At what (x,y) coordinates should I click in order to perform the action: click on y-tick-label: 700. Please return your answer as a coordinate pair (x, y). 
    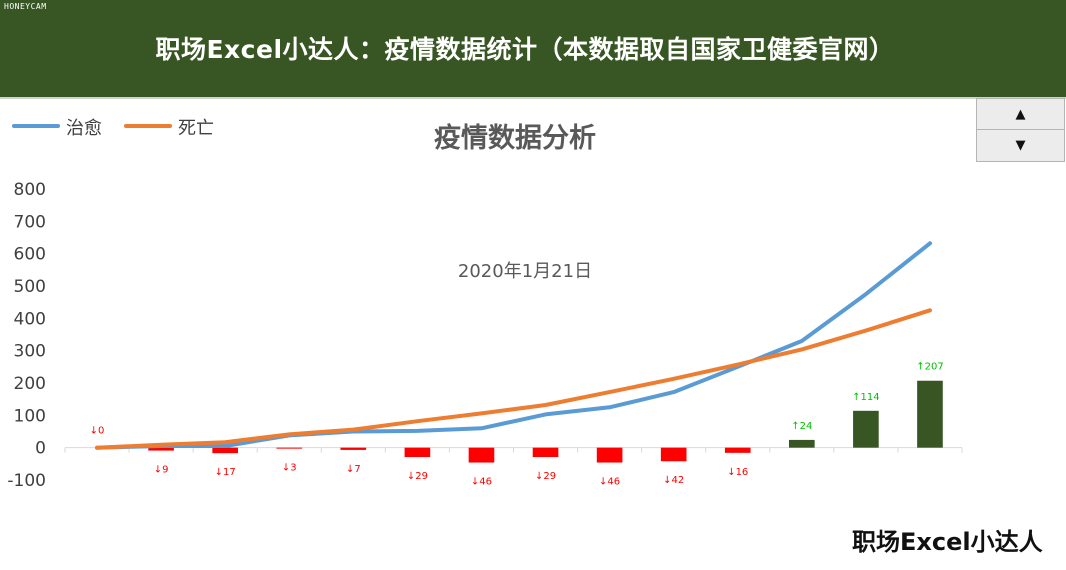
    Looking at the image, I should click on (30, 222).